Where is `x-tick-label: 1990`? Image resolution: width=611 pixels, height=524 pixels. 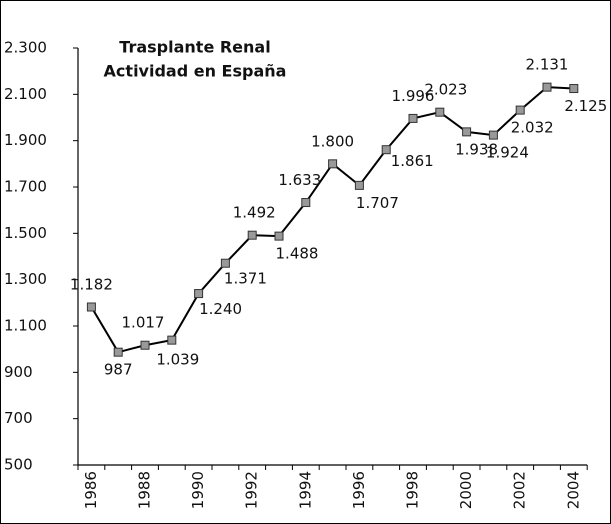 x-tick-label: 1990 is located at coordinates (198, 490).